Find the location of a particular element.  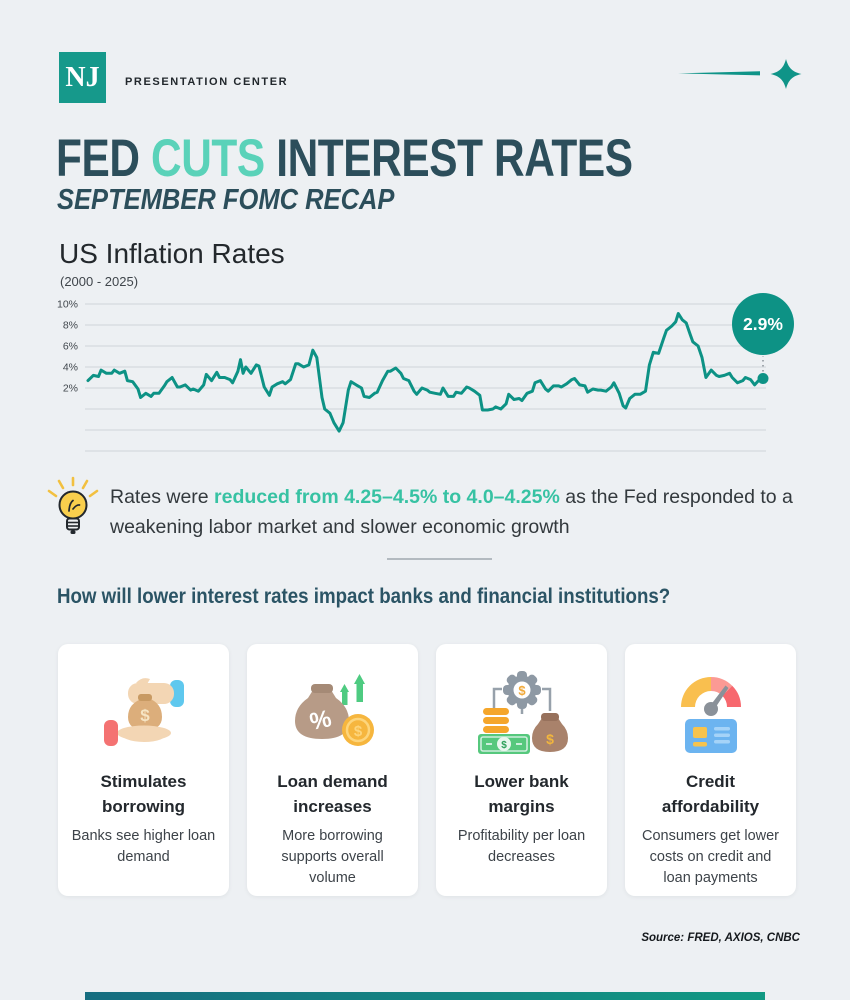

card-title: Stimulates borrowing is located at coordinates (143, 794).